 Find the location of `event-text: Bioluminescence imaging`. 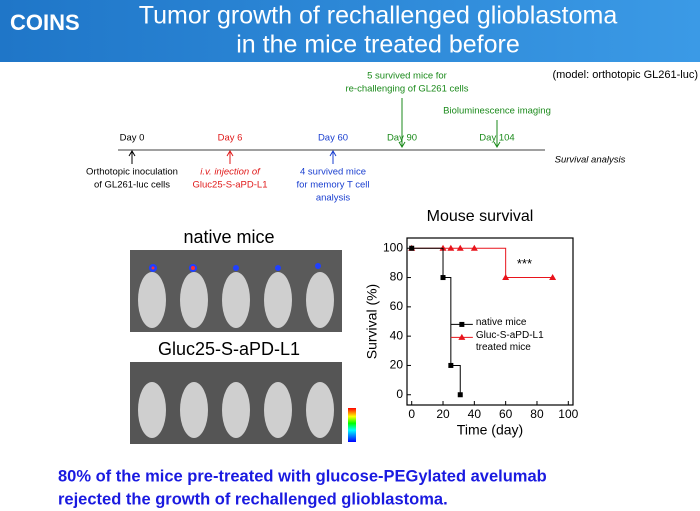

event-text: Bioluminescence imaging is located at coordinates (497, 111).